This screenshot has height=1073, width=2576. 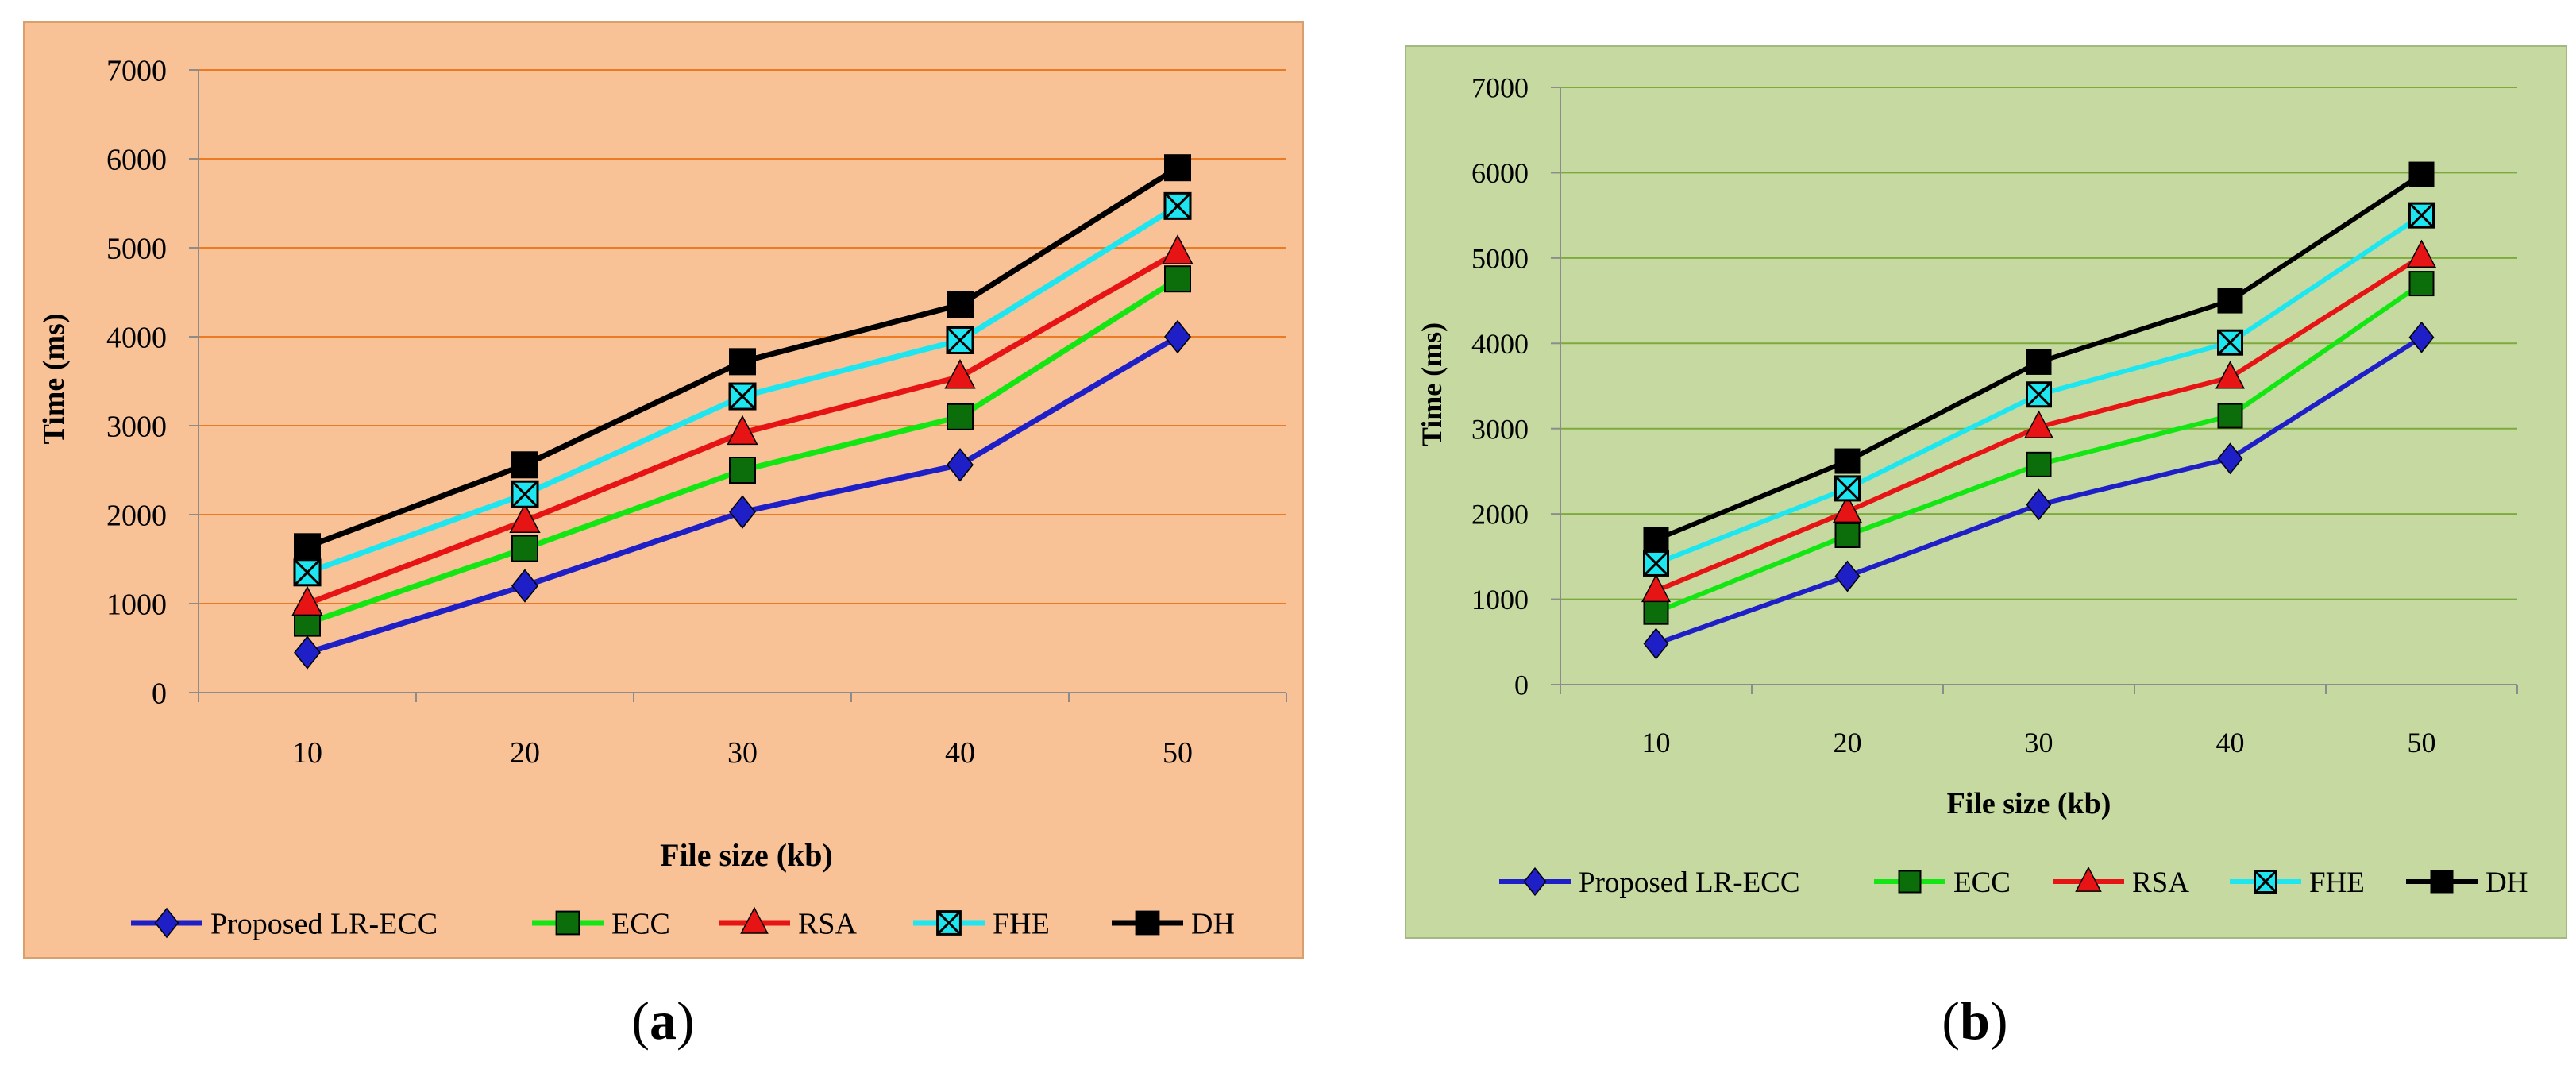 I want to click on panel-b-caption: (b), so click(x=1975, y=1020).